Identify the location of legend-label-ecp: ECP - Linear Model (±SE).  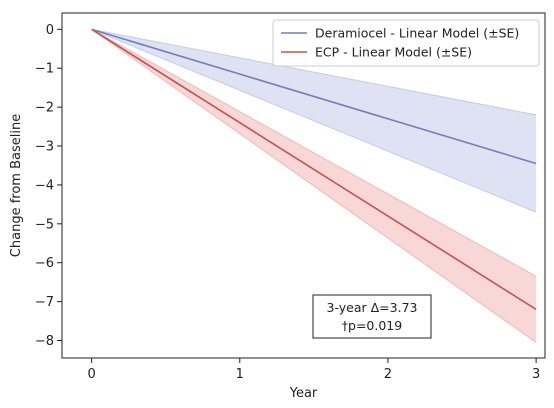
(393, 52).